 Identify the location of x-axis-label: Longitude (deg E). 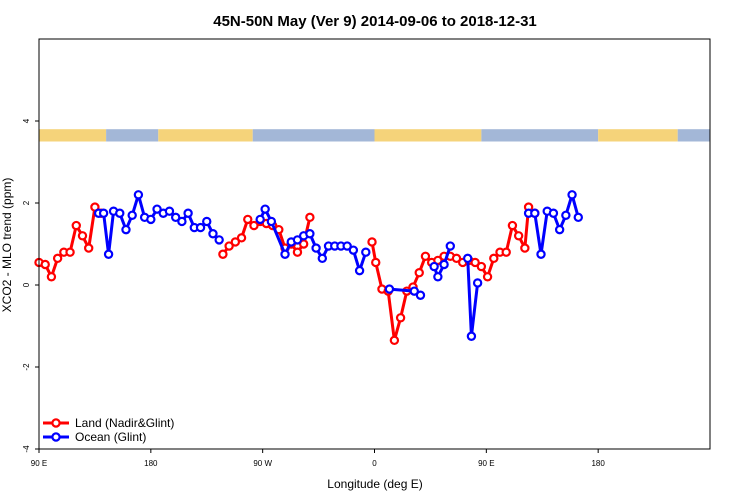
(374, 484).